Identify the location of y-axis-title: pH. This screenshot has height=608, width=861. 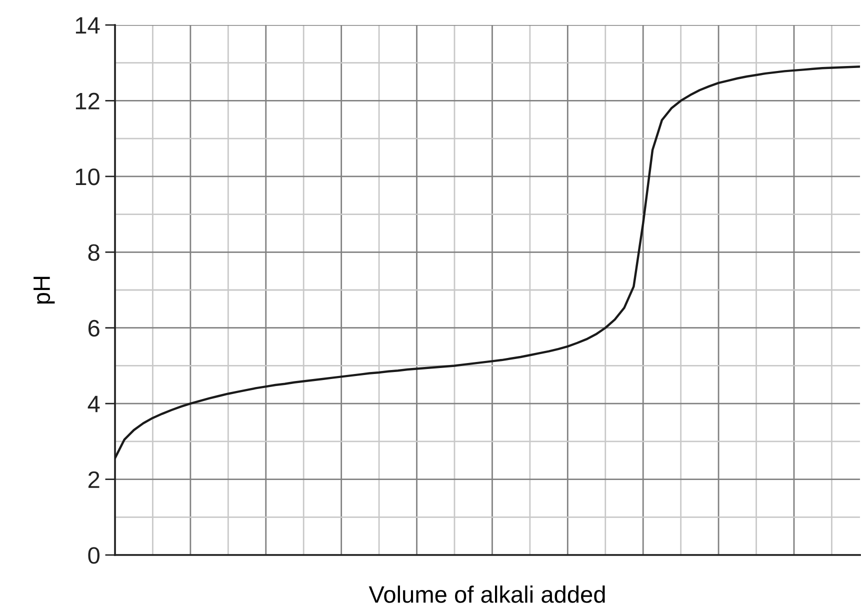
(44, 290).